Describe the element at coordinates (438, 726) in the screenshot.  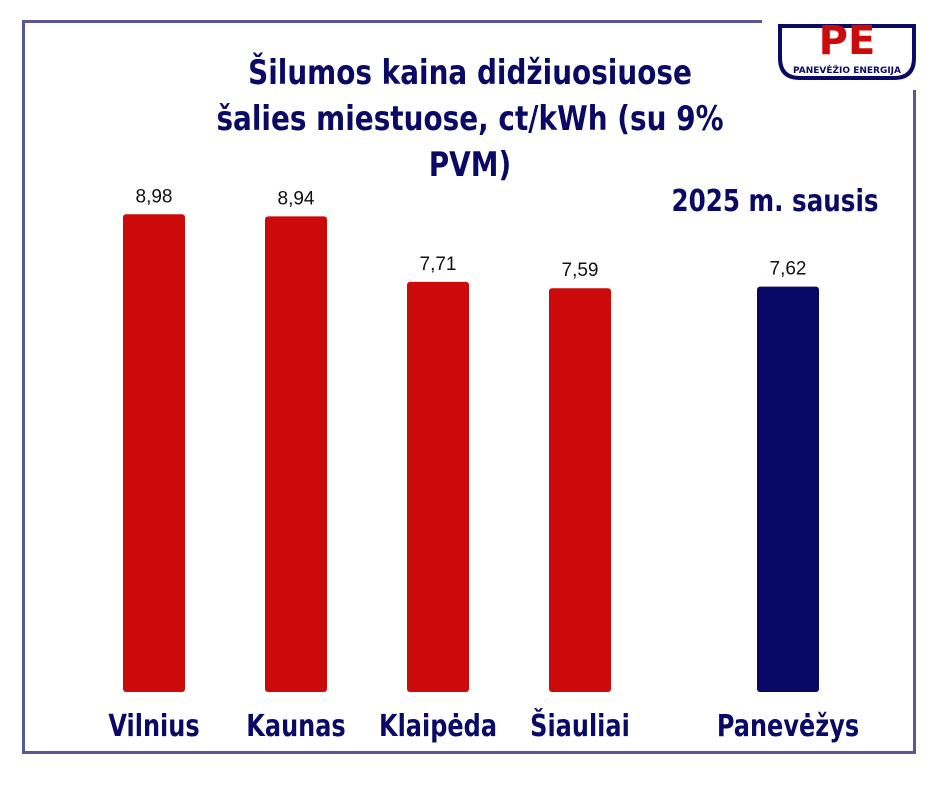
I see `category-label-3: Klaipėda` at that location.